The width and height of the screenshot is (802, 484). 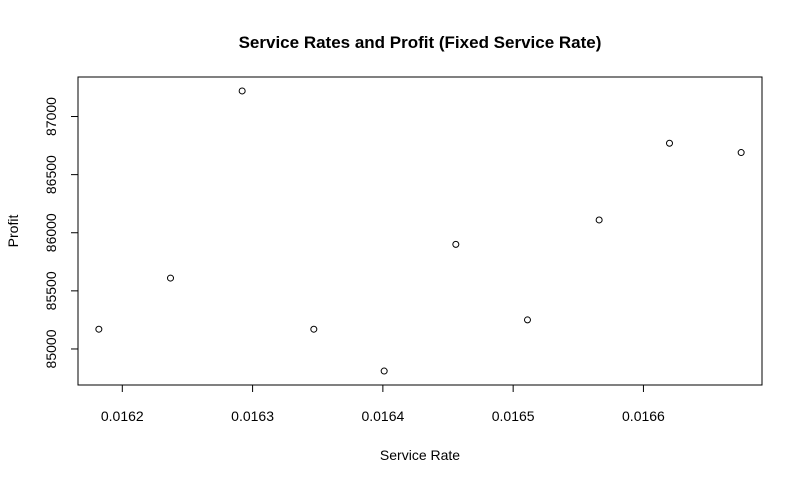 I want to click on x-axis: 0.0162 0.0163 0.0164 0.0165 0.0166, so click(x=383, y=404).